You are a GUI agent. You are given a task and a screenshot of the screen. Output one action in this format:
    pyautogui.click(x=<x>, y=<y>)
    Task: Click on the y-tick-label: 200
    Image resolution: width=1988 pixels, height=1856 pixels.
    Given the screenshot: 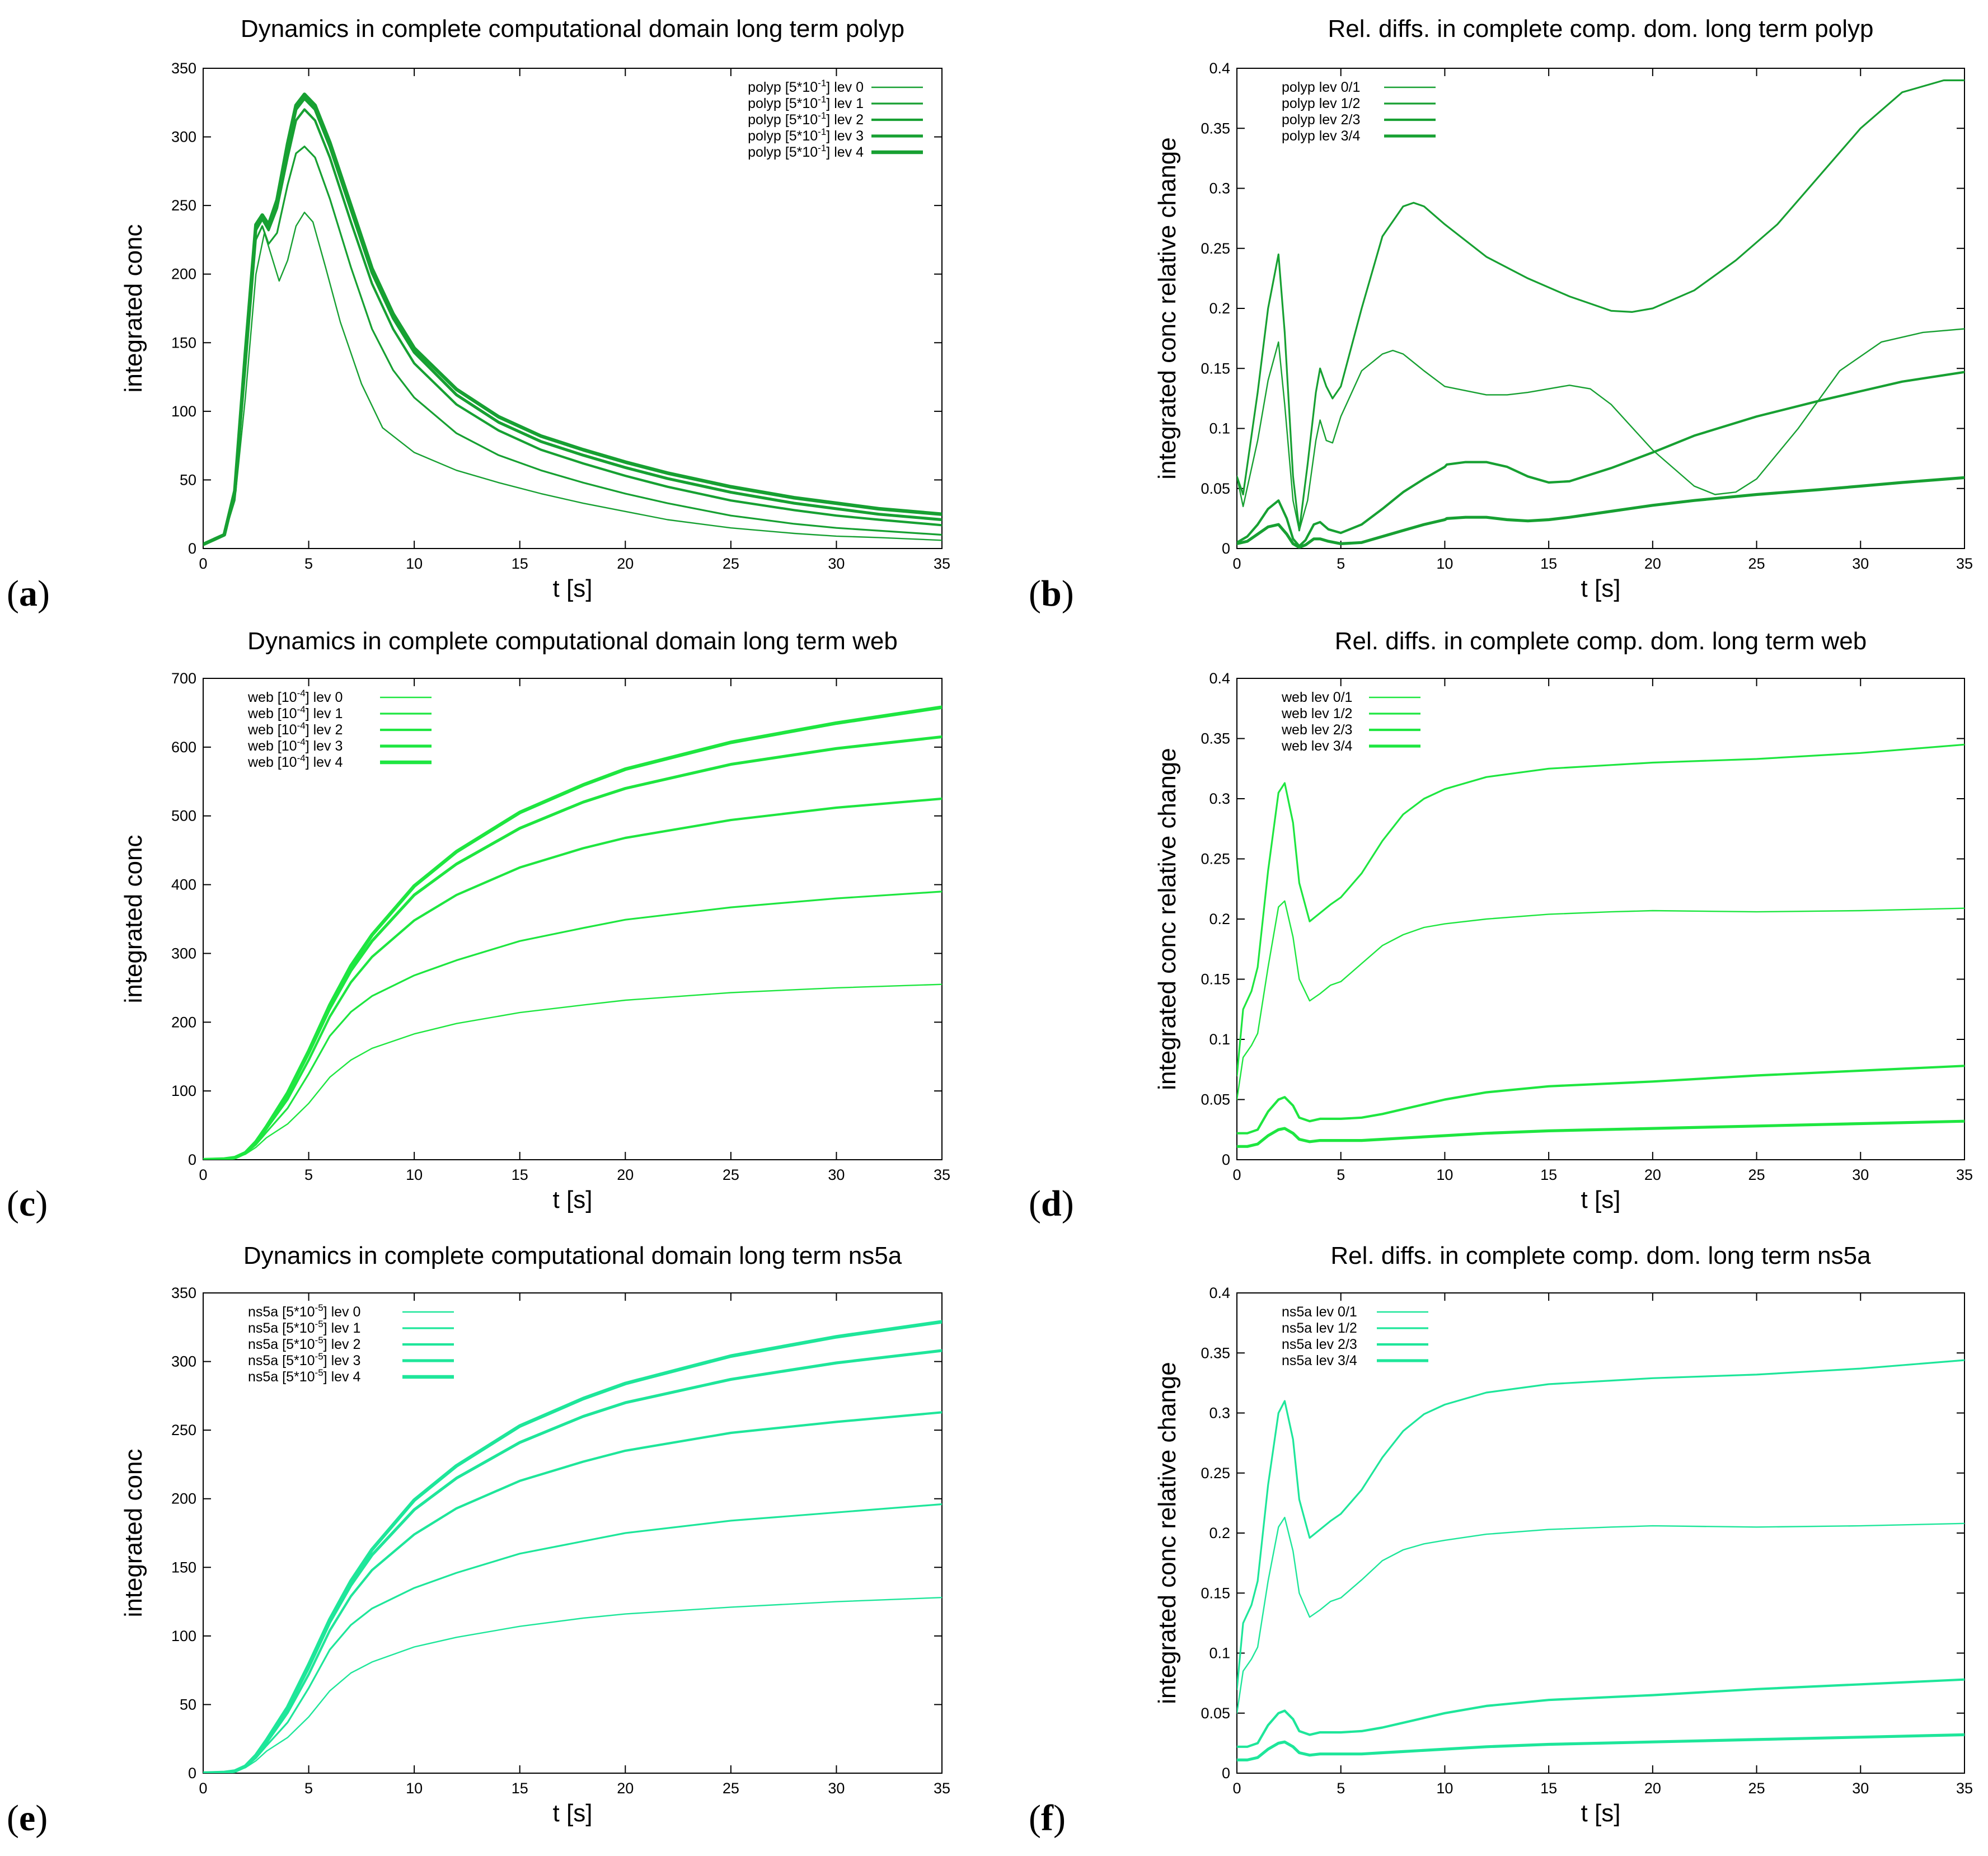 What is the action you would take?
    pyautogui.click(x=183, y=1499)
    